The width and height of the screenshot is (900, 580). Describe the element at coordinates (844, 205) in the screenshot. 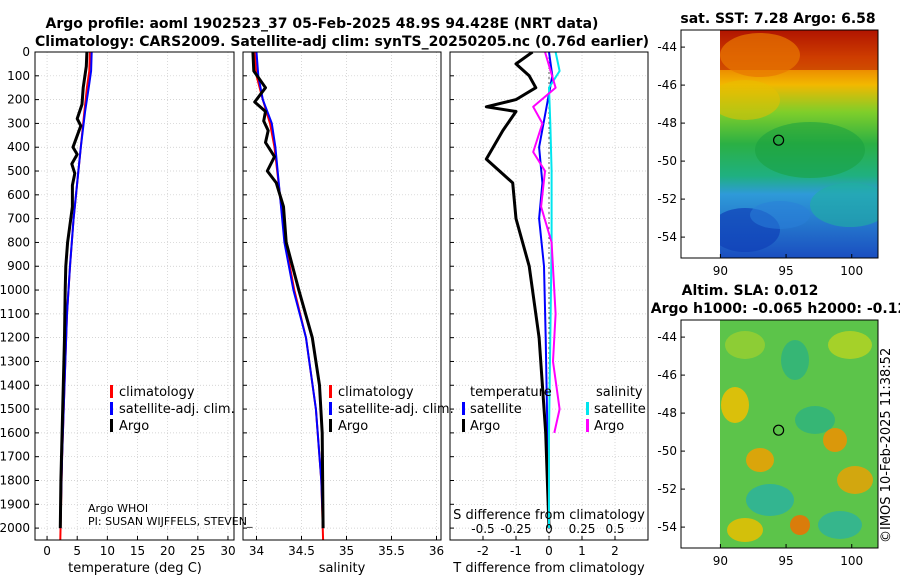

I see `sst-teal-patch` at that location.